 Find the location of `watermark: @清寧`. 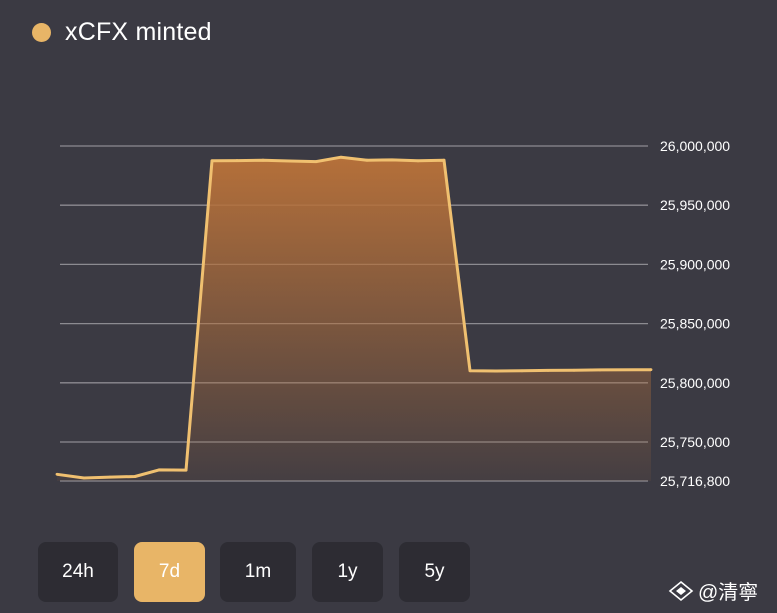

watermark: @清寧 is located at coordinates (713, 590).